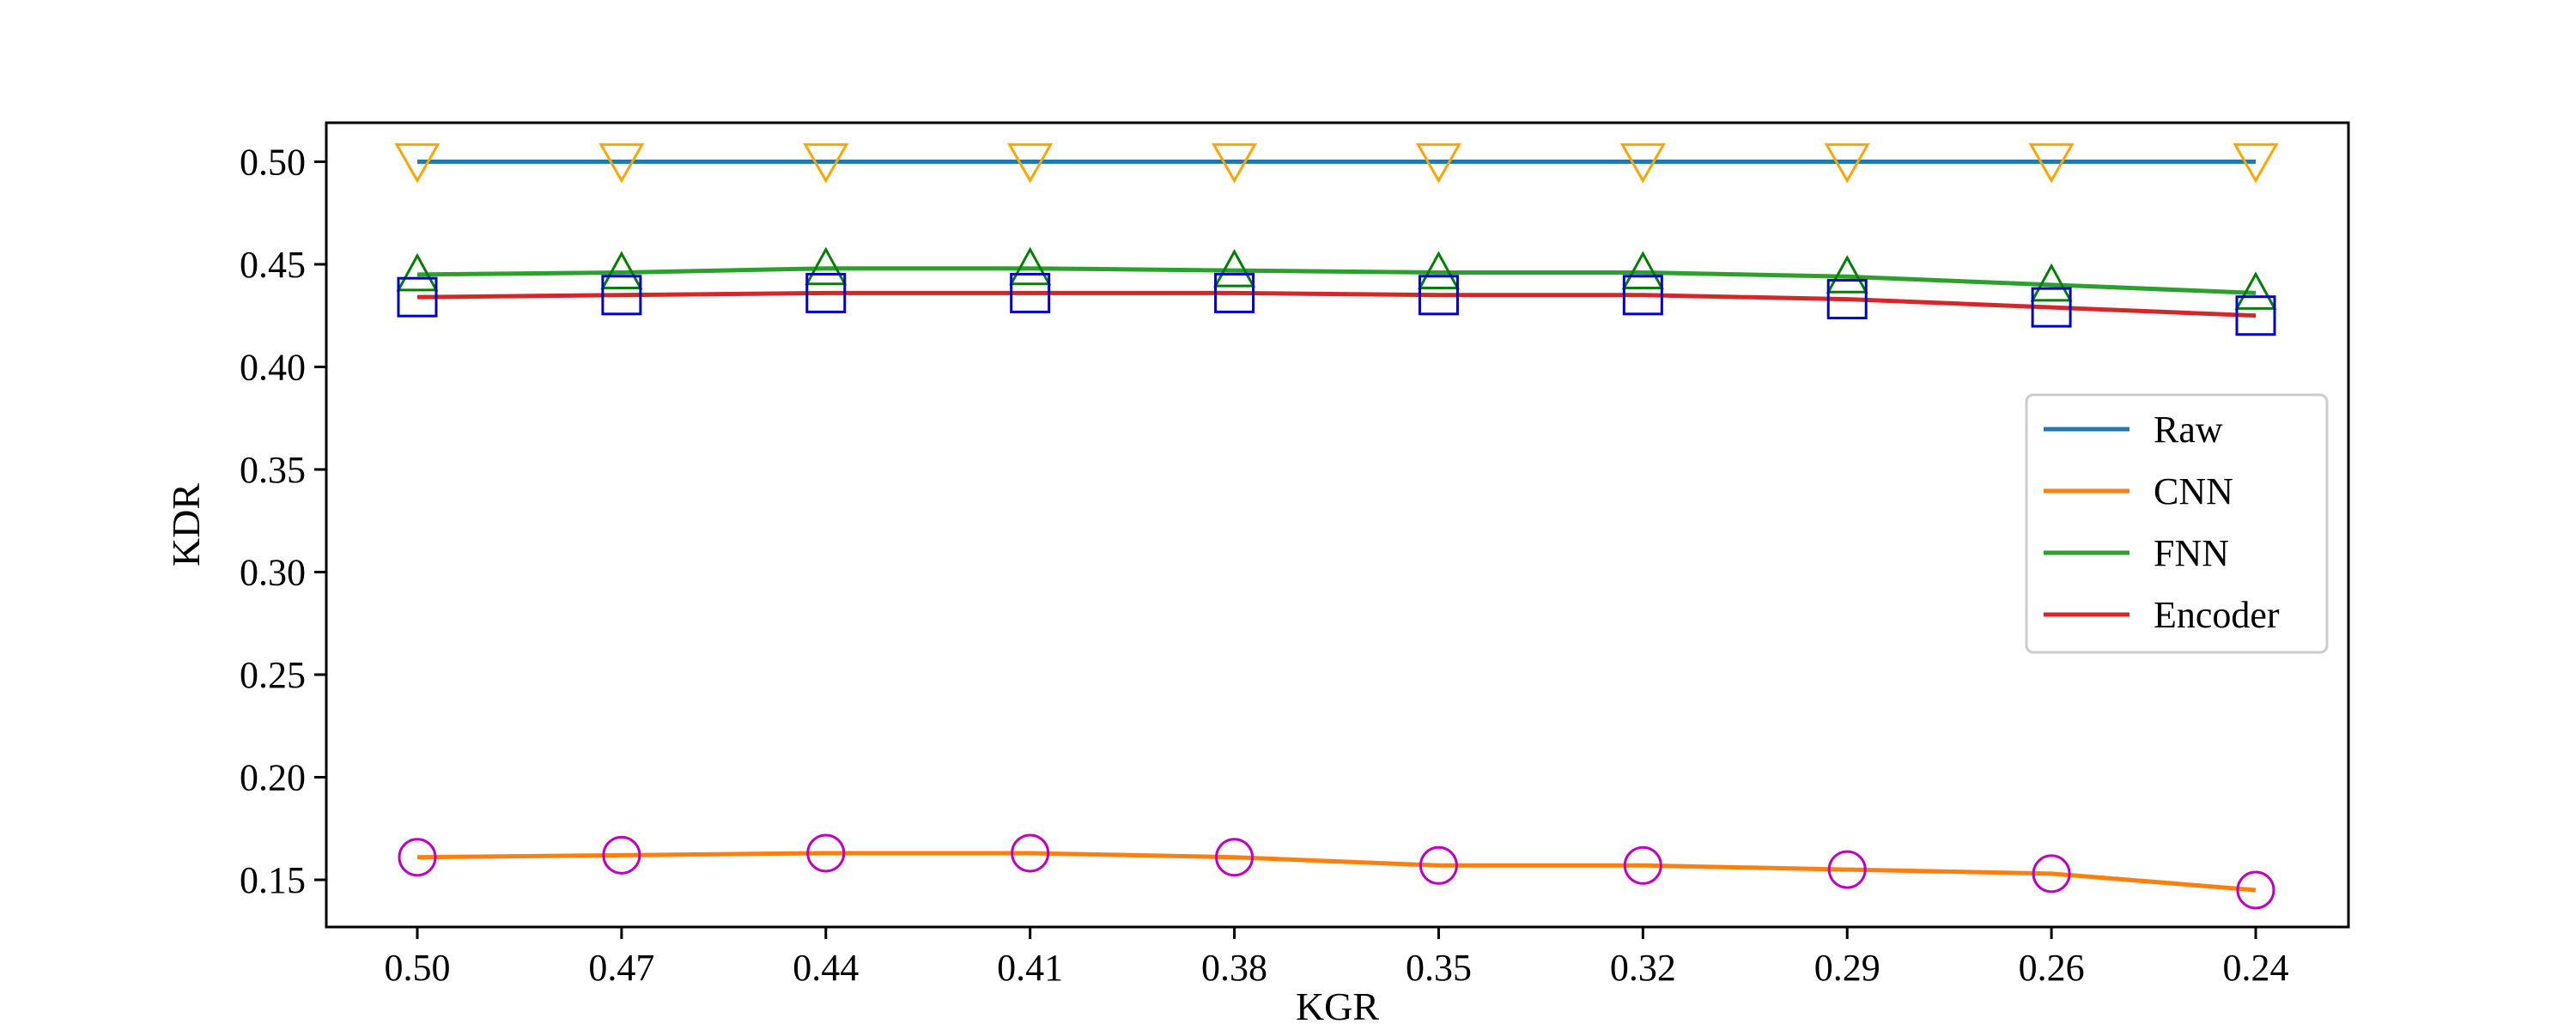 This screenshot has height=1030, width=2576. I want to click on legend-label: Raw, so click(2188, 430).